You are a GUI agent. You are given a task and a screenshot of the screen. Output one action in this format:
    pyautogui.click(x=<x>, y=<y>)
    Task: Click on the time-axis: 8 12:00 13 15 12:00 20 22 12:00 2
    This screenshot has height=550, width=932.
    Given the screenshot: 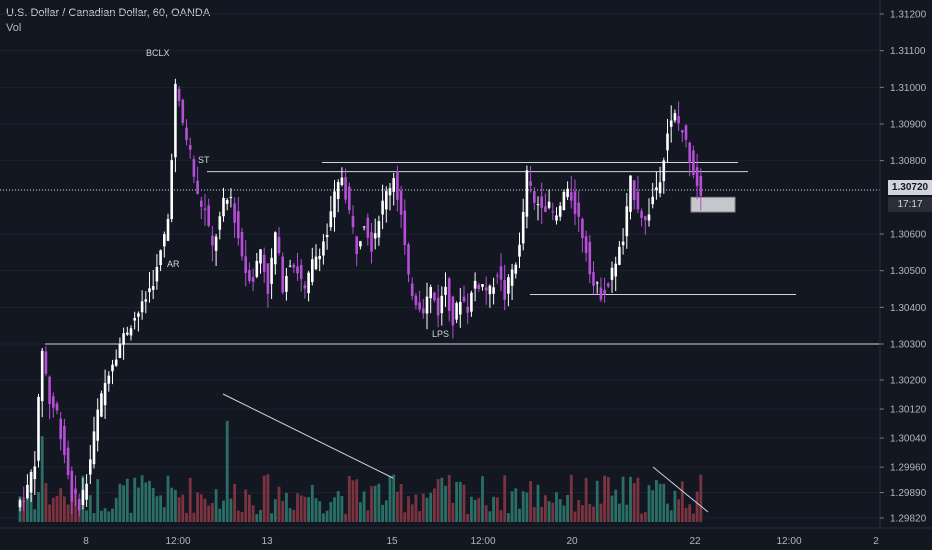 What is the action you would take?
    pyautogui.click(x=466, y=537)
    